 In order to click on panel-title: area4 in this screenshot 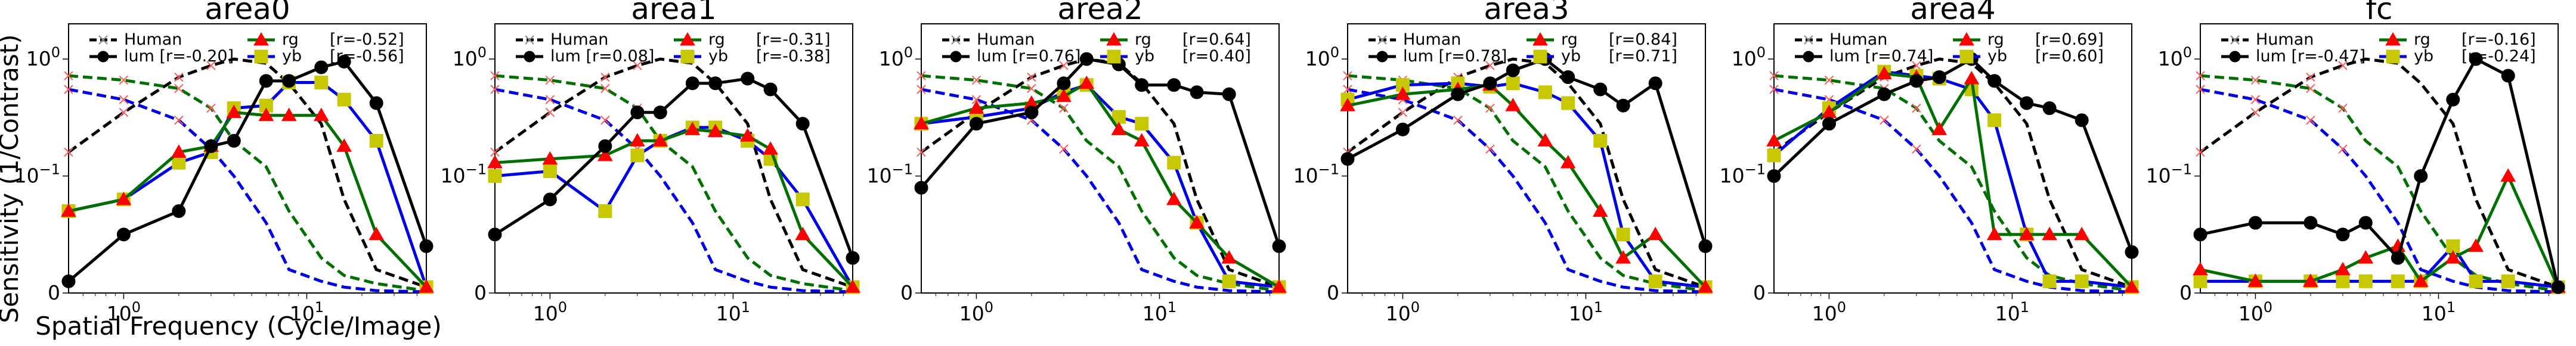, I will do `click(1952, 13)`.